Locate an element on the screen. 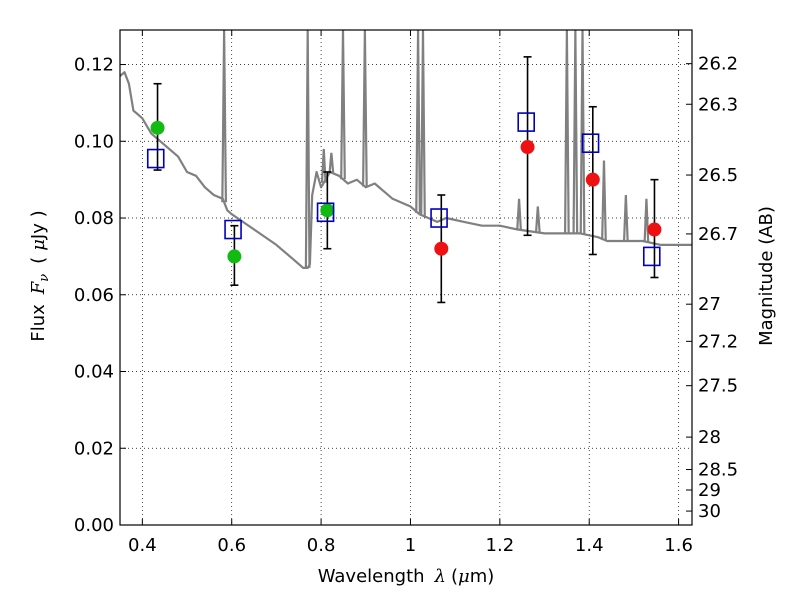 The image size is (800, 600). x-tick-label: 0.6 is located at coordinates (231, 545).